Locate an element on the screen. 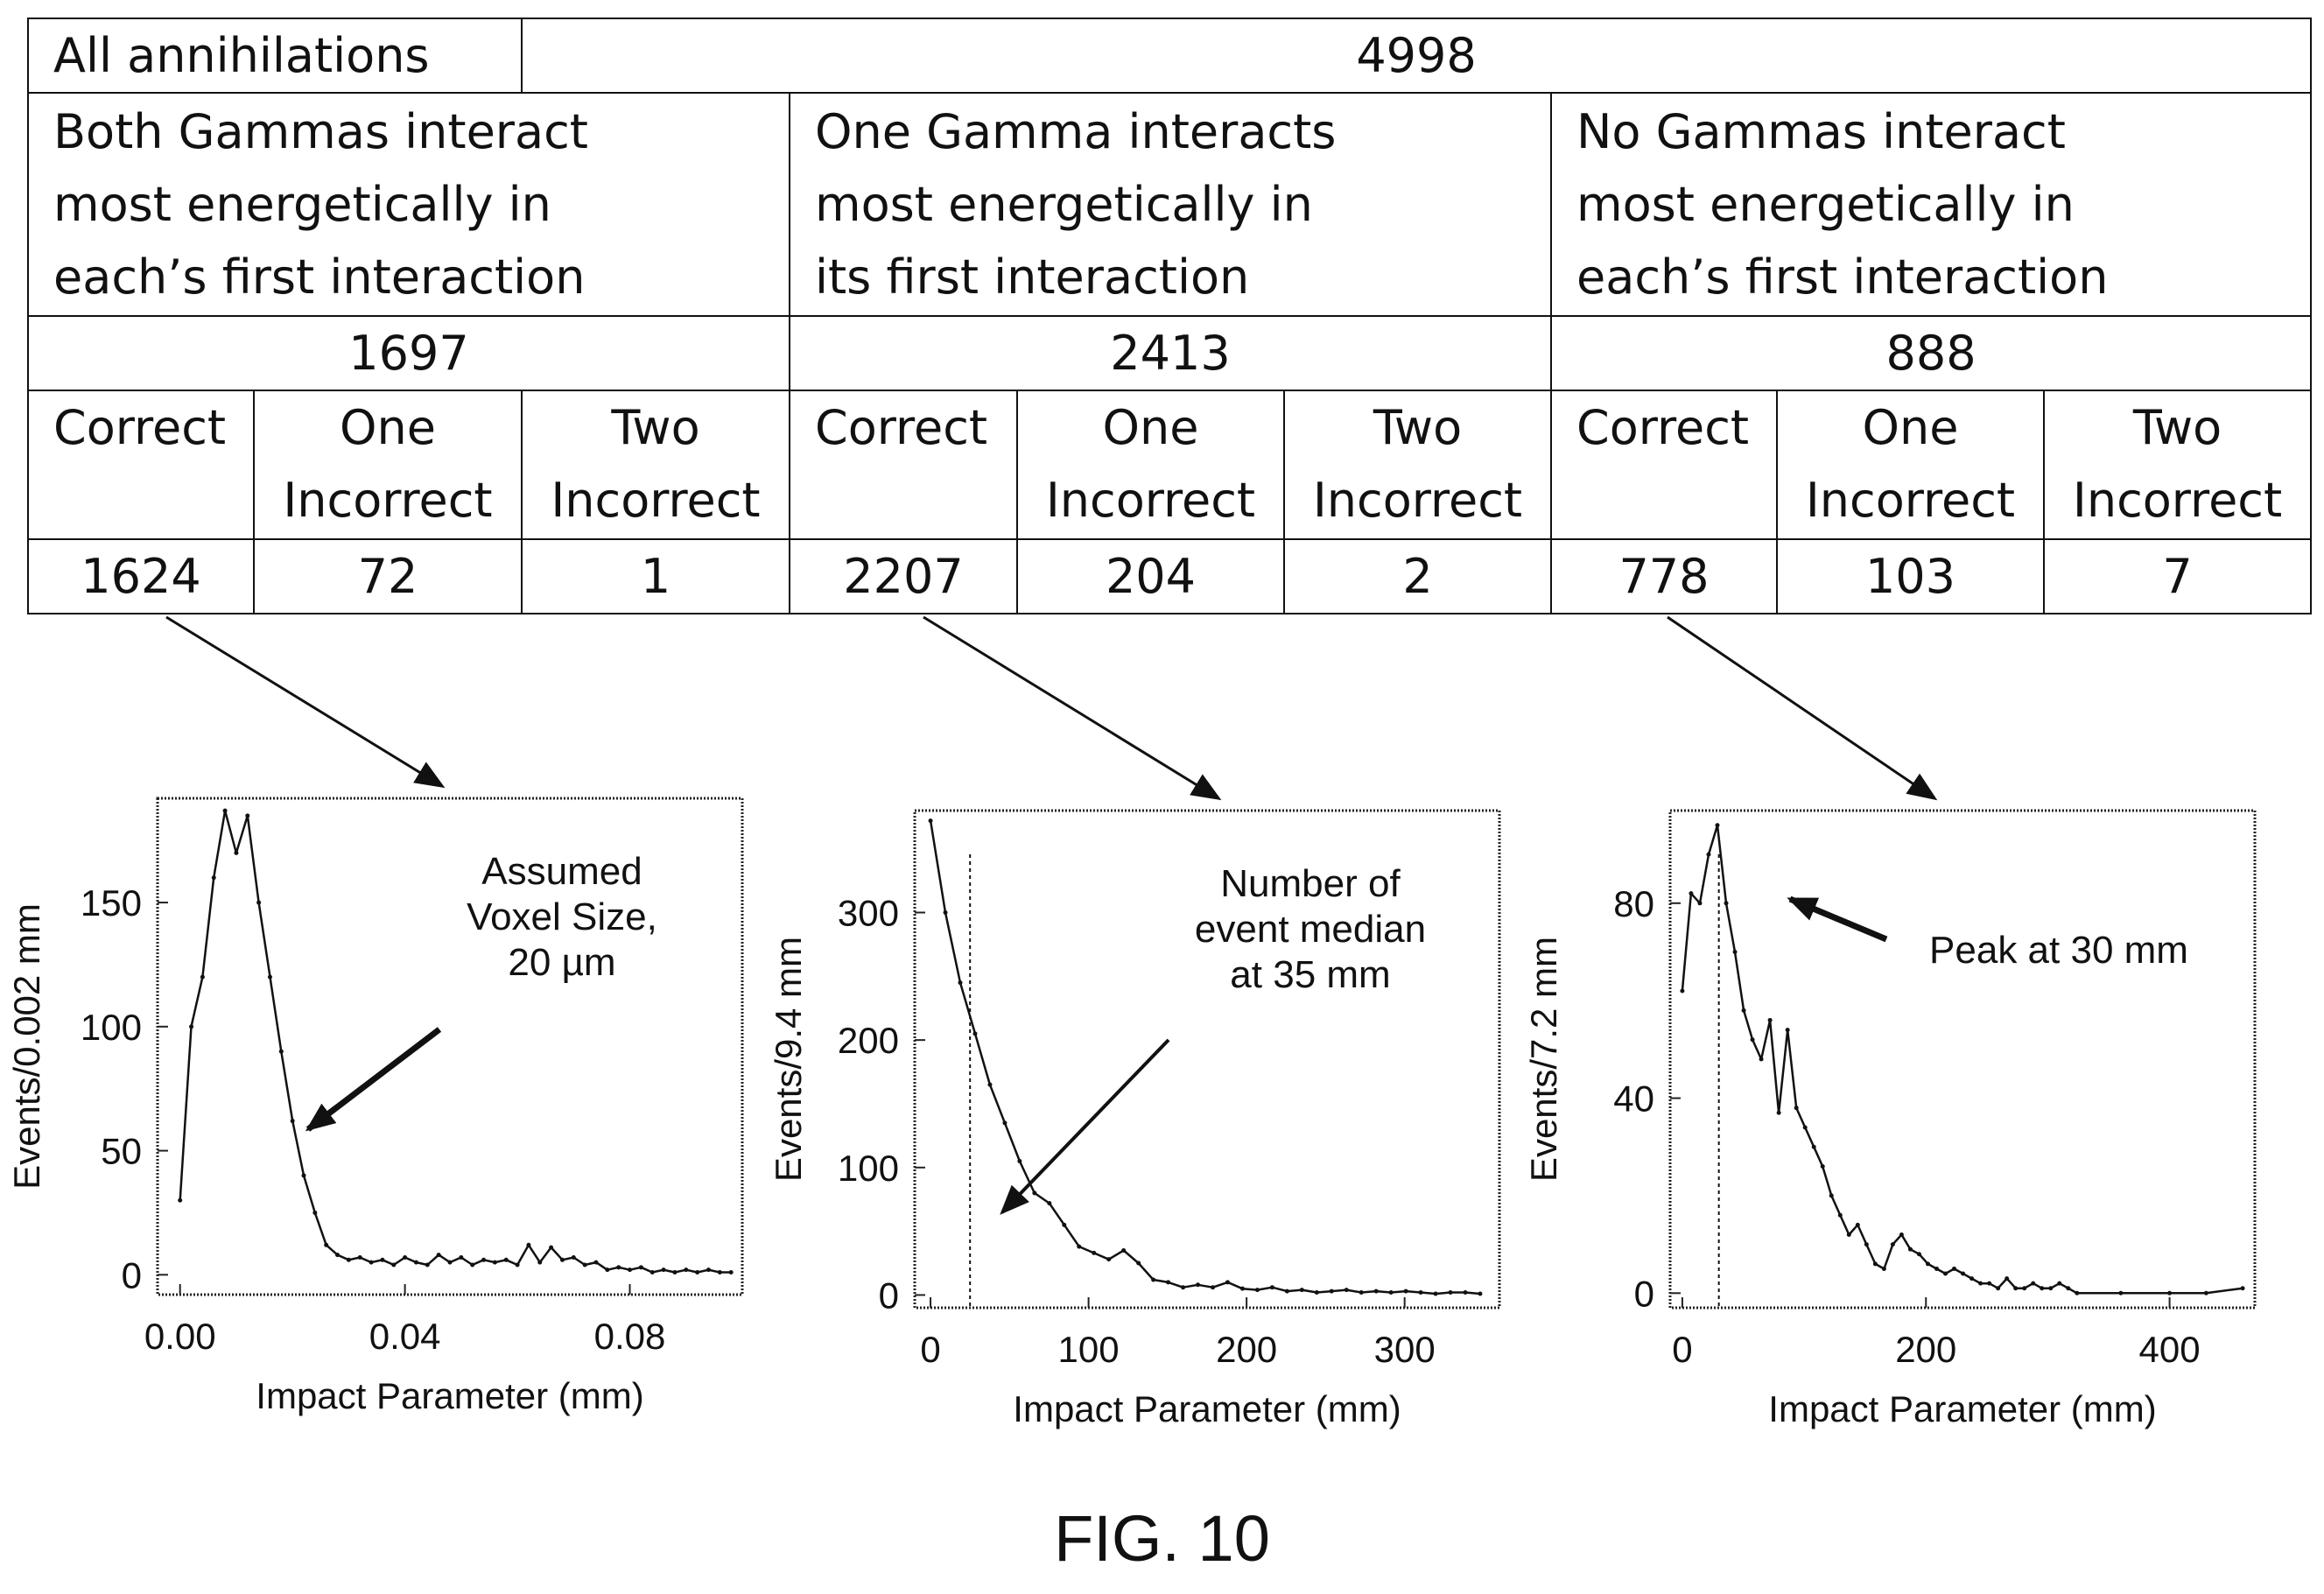 The width and height of the screenshot is (2324, 1594). data-series-line is located at coordinates (1962, 1059).